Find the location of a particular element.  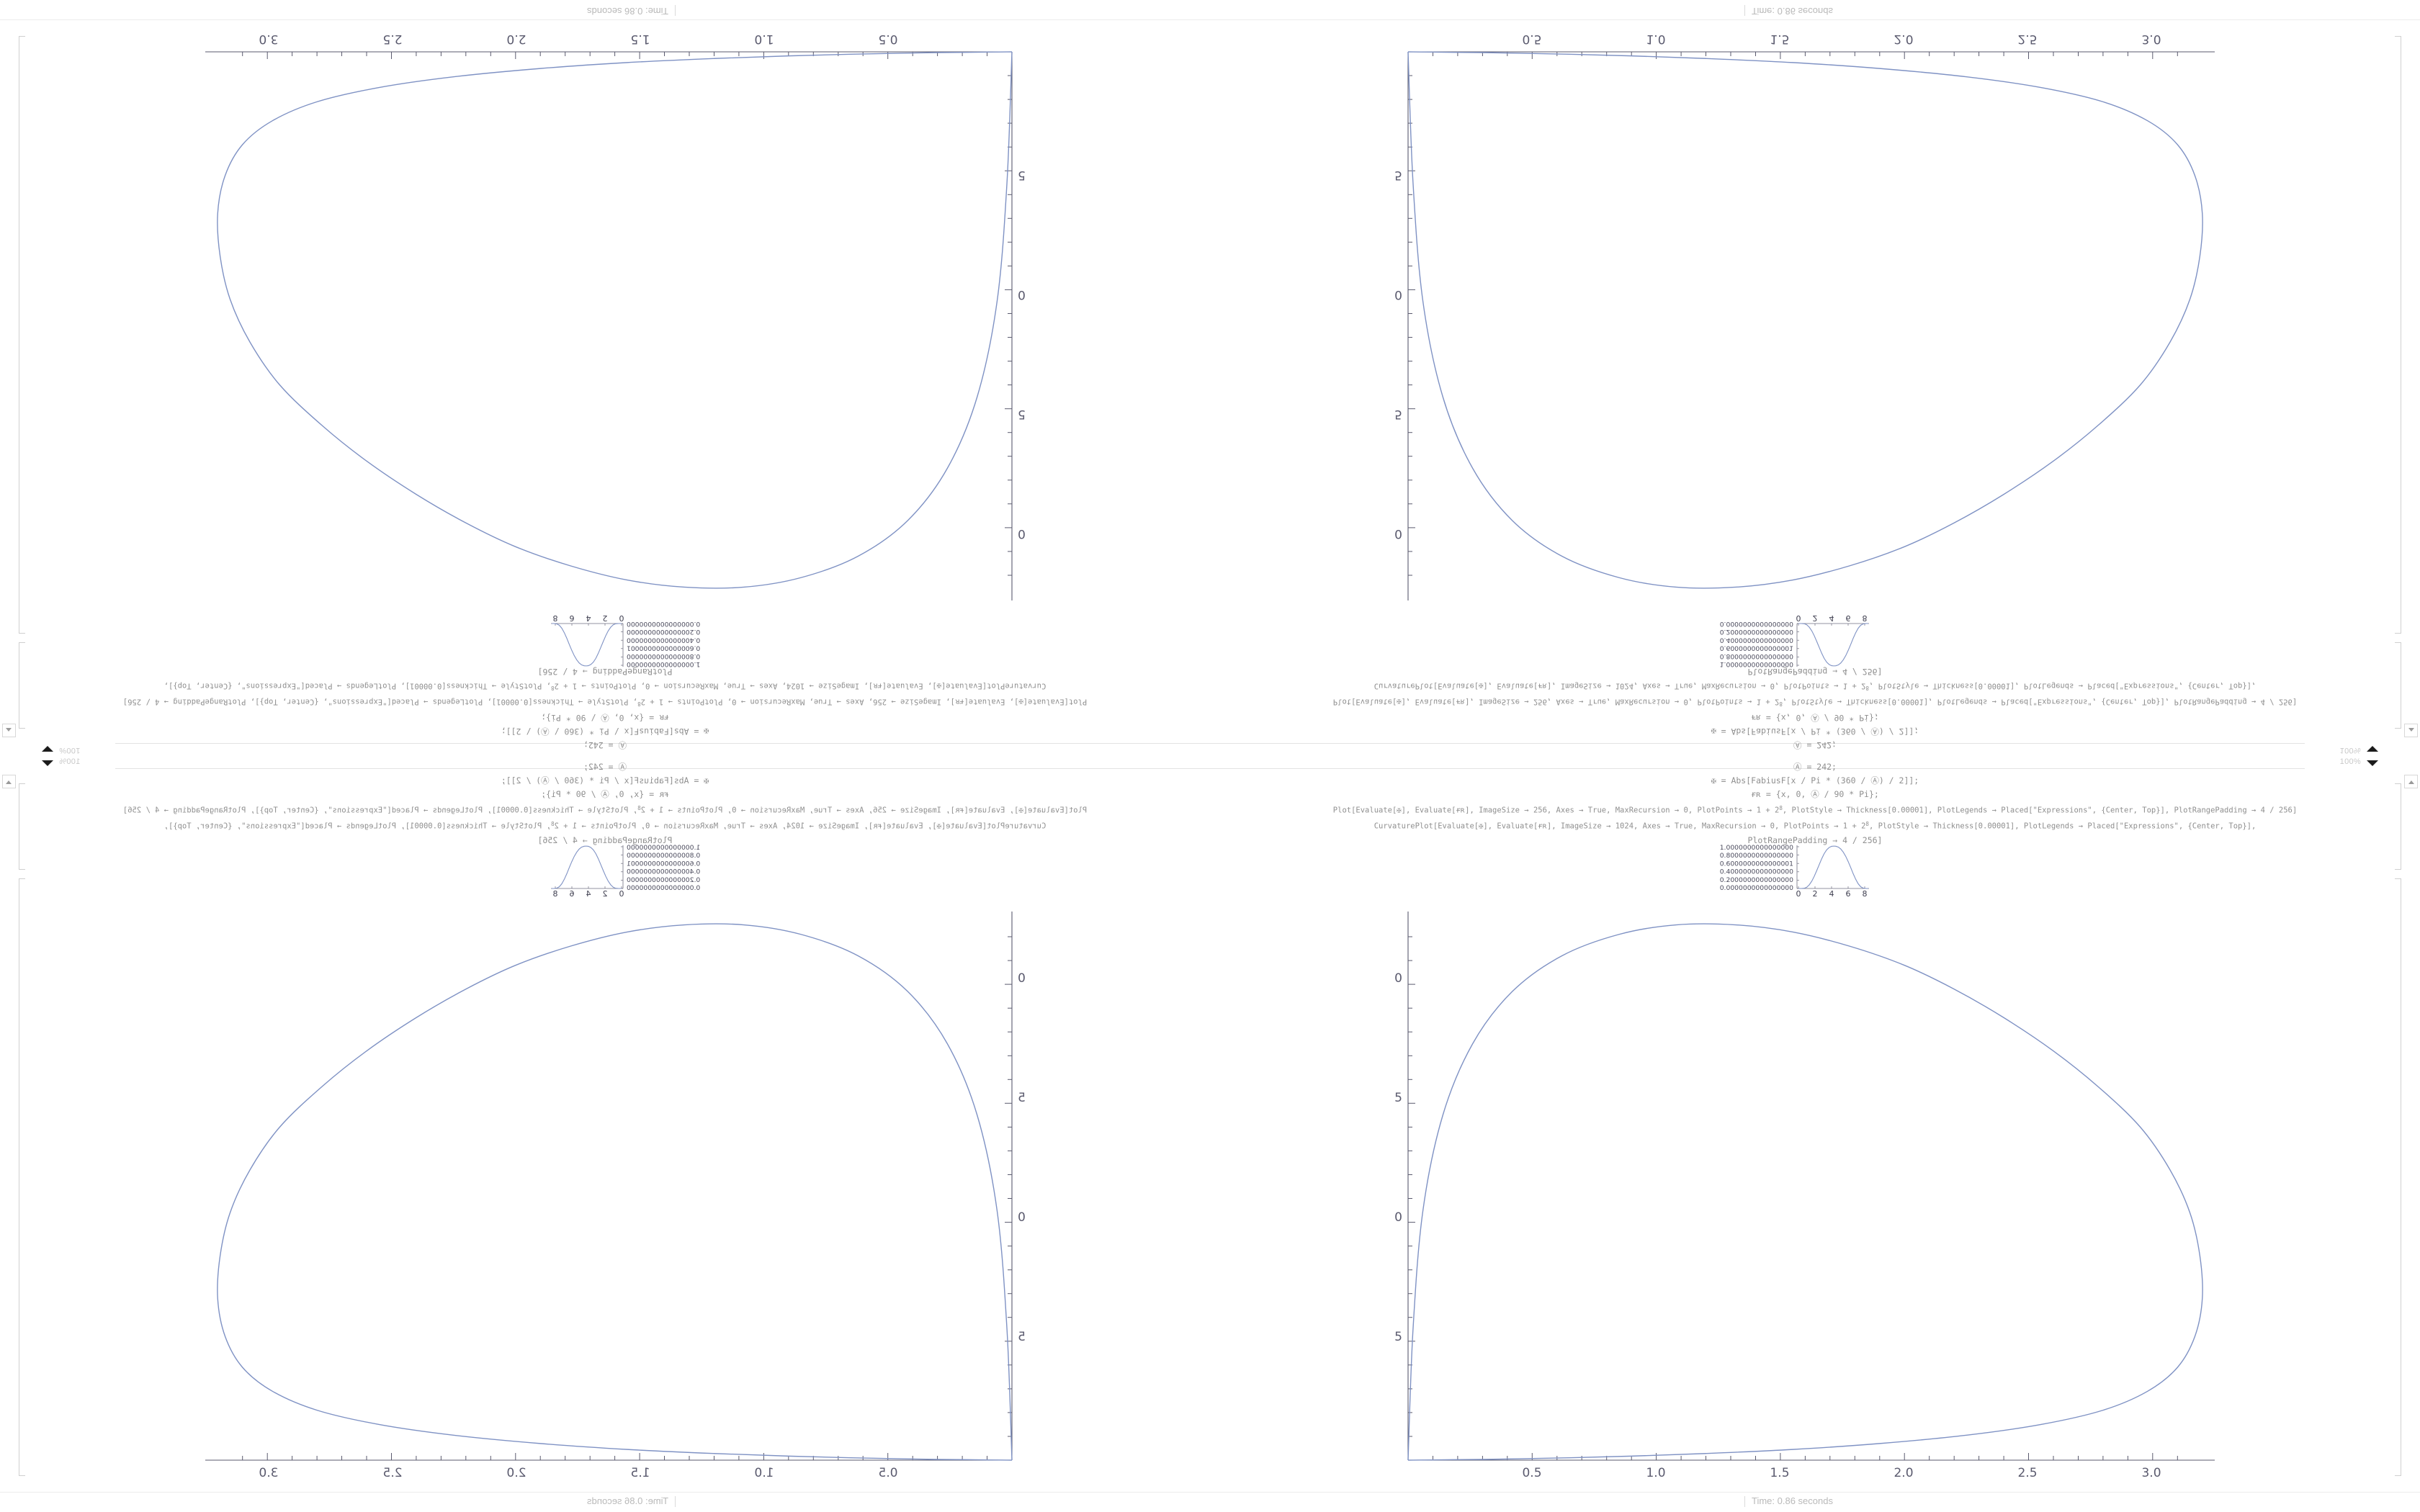

code-line-1: Ⓐ = 242; is located at coordinates (605, 767).